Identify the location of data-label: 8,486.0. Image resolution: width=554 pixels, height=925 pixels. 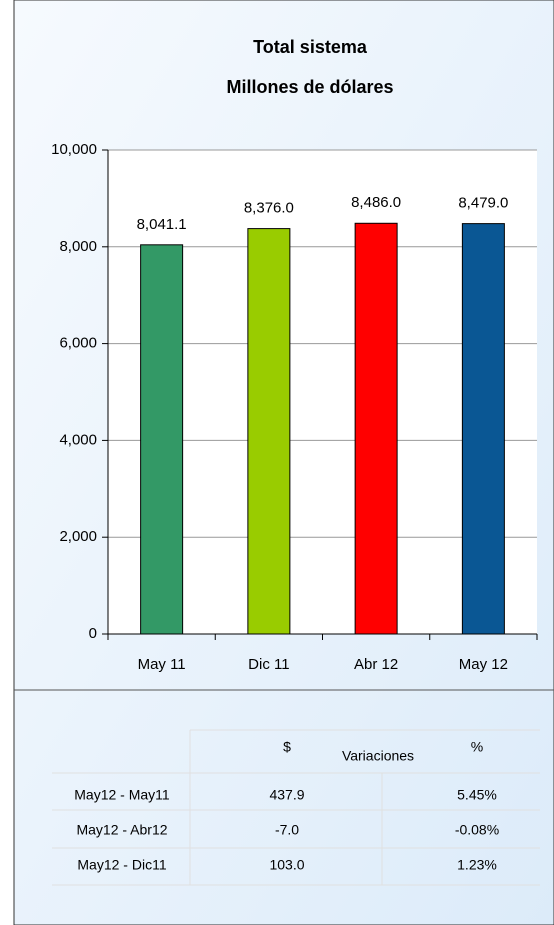
(376, 202).